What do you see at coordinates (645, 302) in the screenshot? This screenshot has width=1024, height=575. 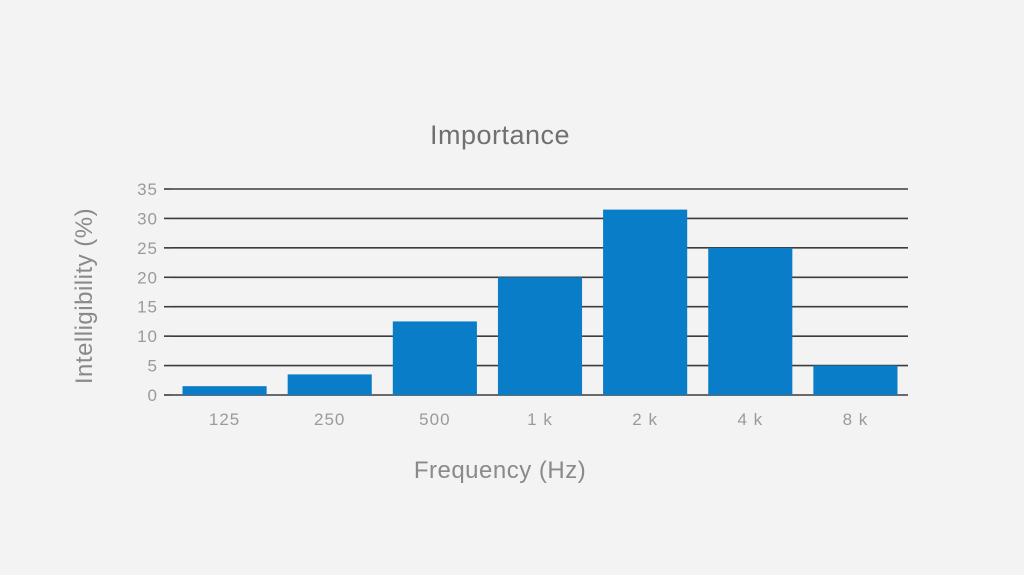 I see `bar-2k` at bounding box center [645, 302].